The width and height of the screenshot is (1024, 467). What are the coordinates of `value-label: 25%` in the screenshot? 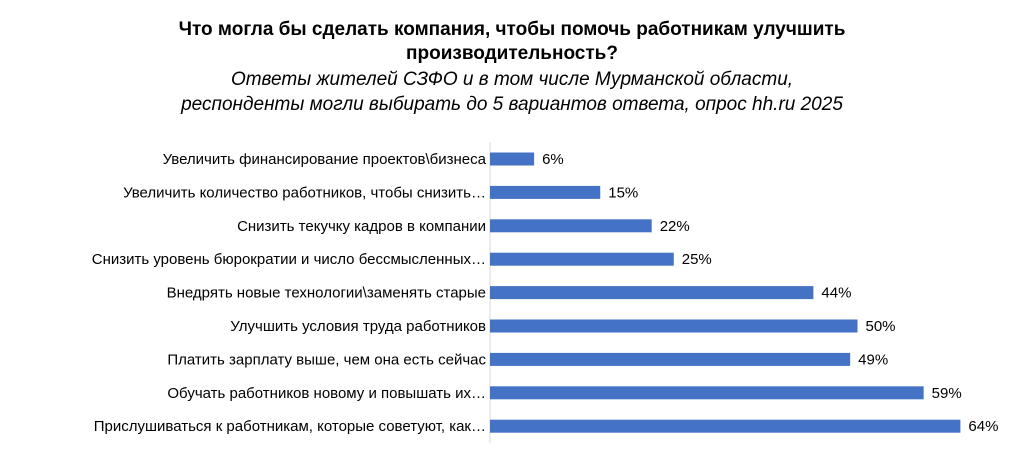 It's located at (697, 259).